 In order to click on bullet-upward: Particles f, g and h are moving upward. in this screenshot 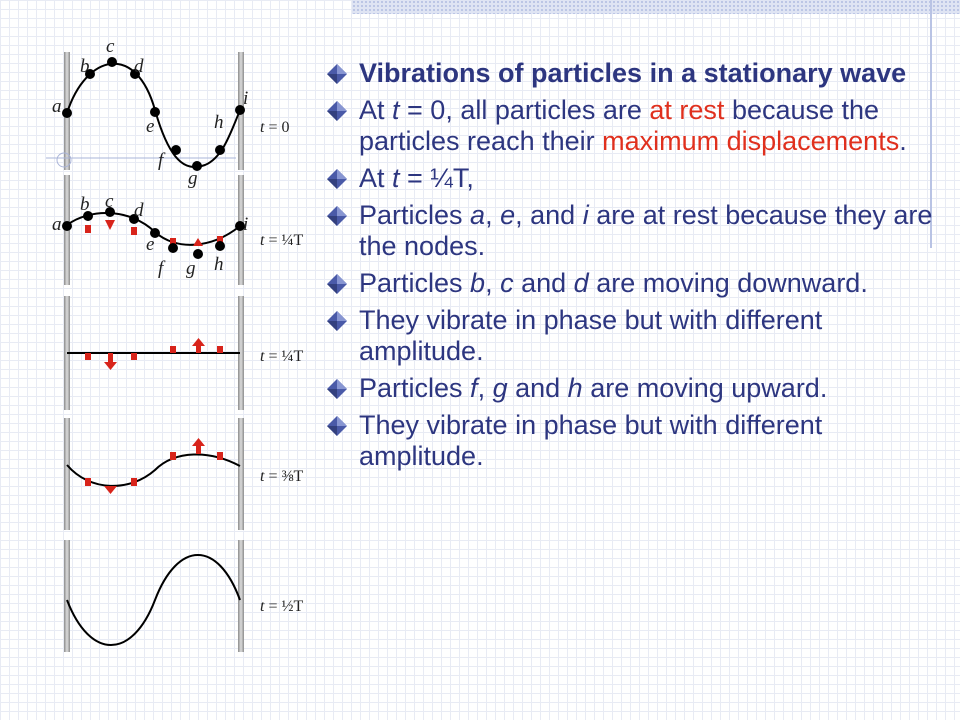, I will do `click(631, 388)`.